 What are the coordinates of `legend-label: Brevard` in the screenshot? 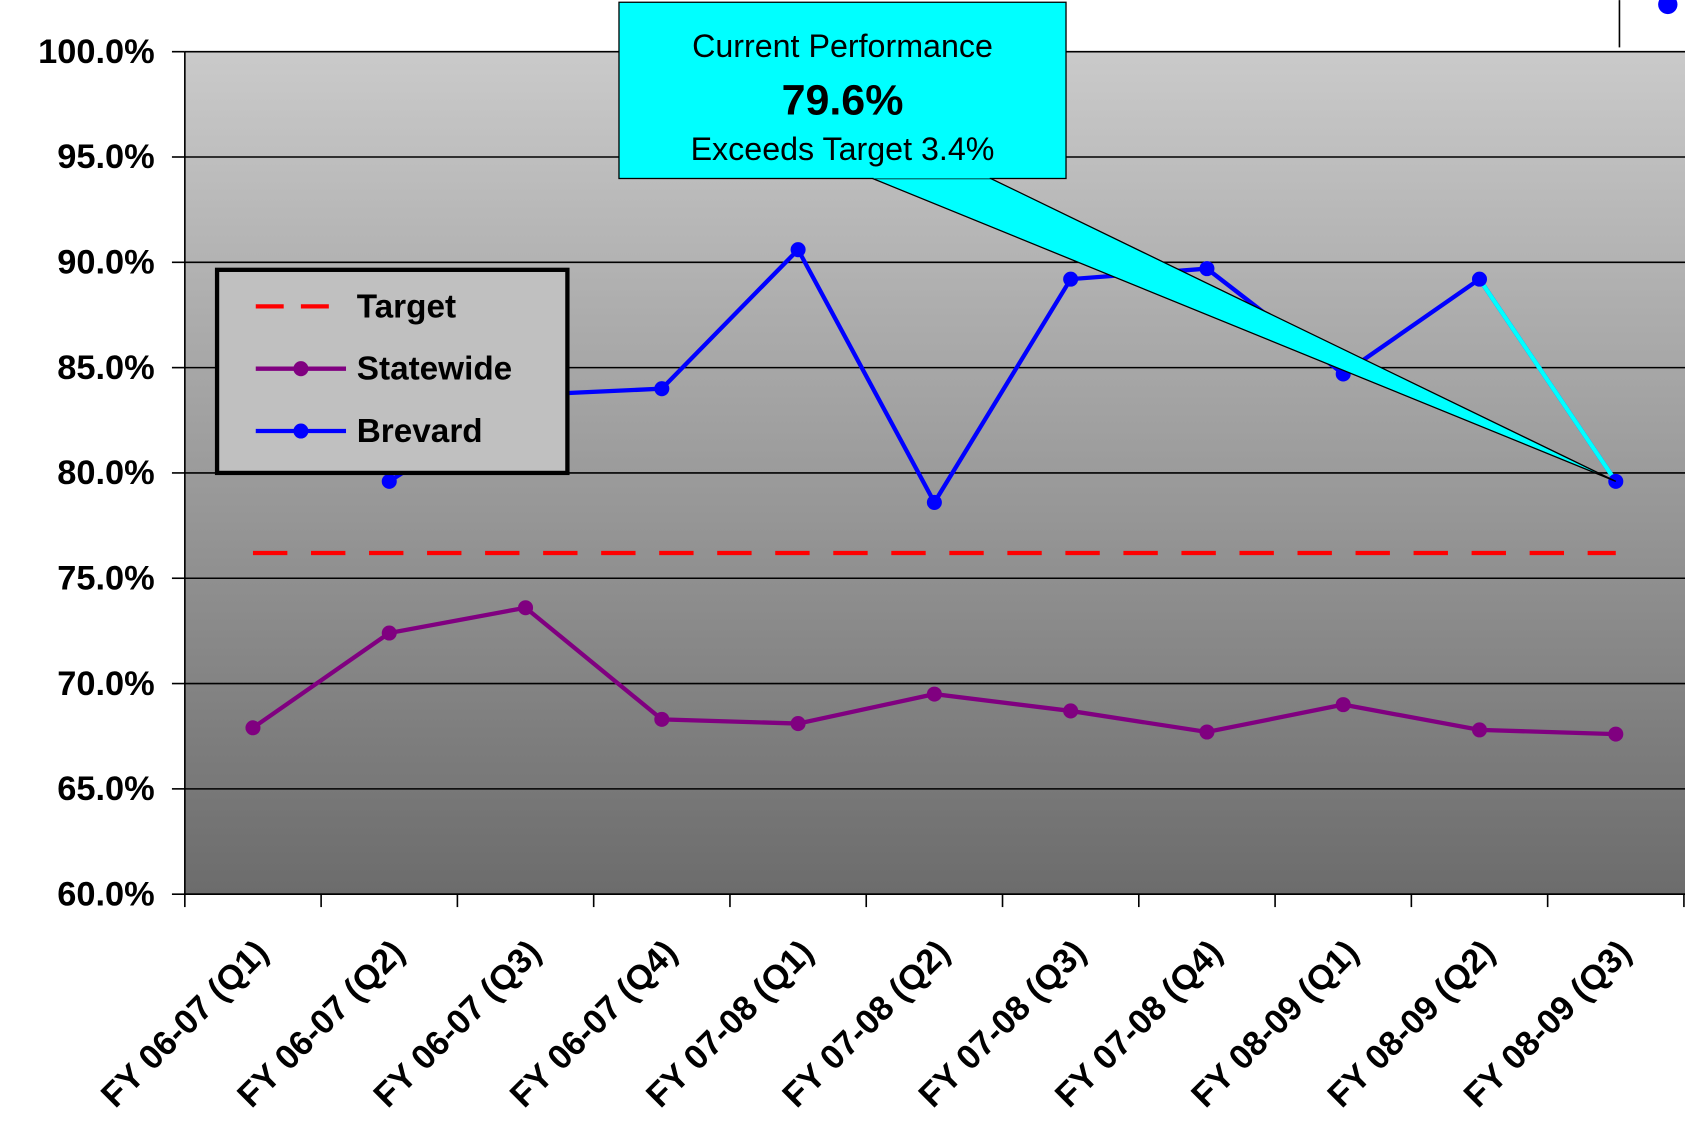 It's located at (420, 431).